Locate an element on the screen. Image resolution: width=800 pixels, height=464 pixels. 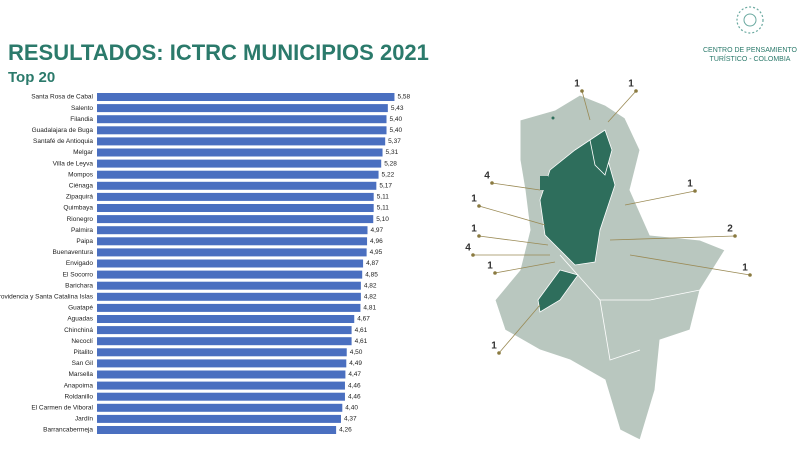
logo-icon is located at coordinates (750, 20).